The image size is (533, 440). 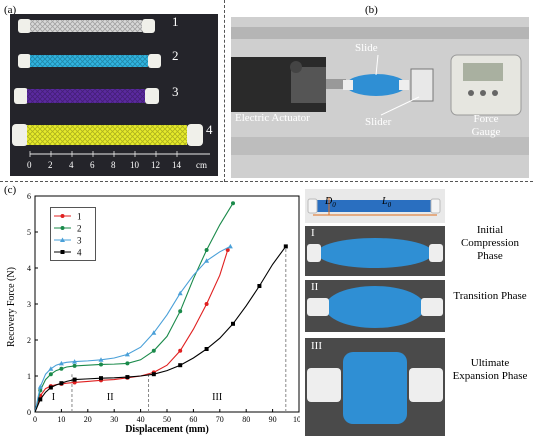 What do you see at coordinates (61, 419) in the screenshot?
I see `x-tick-label: 10` at bounding box center [61, 419].